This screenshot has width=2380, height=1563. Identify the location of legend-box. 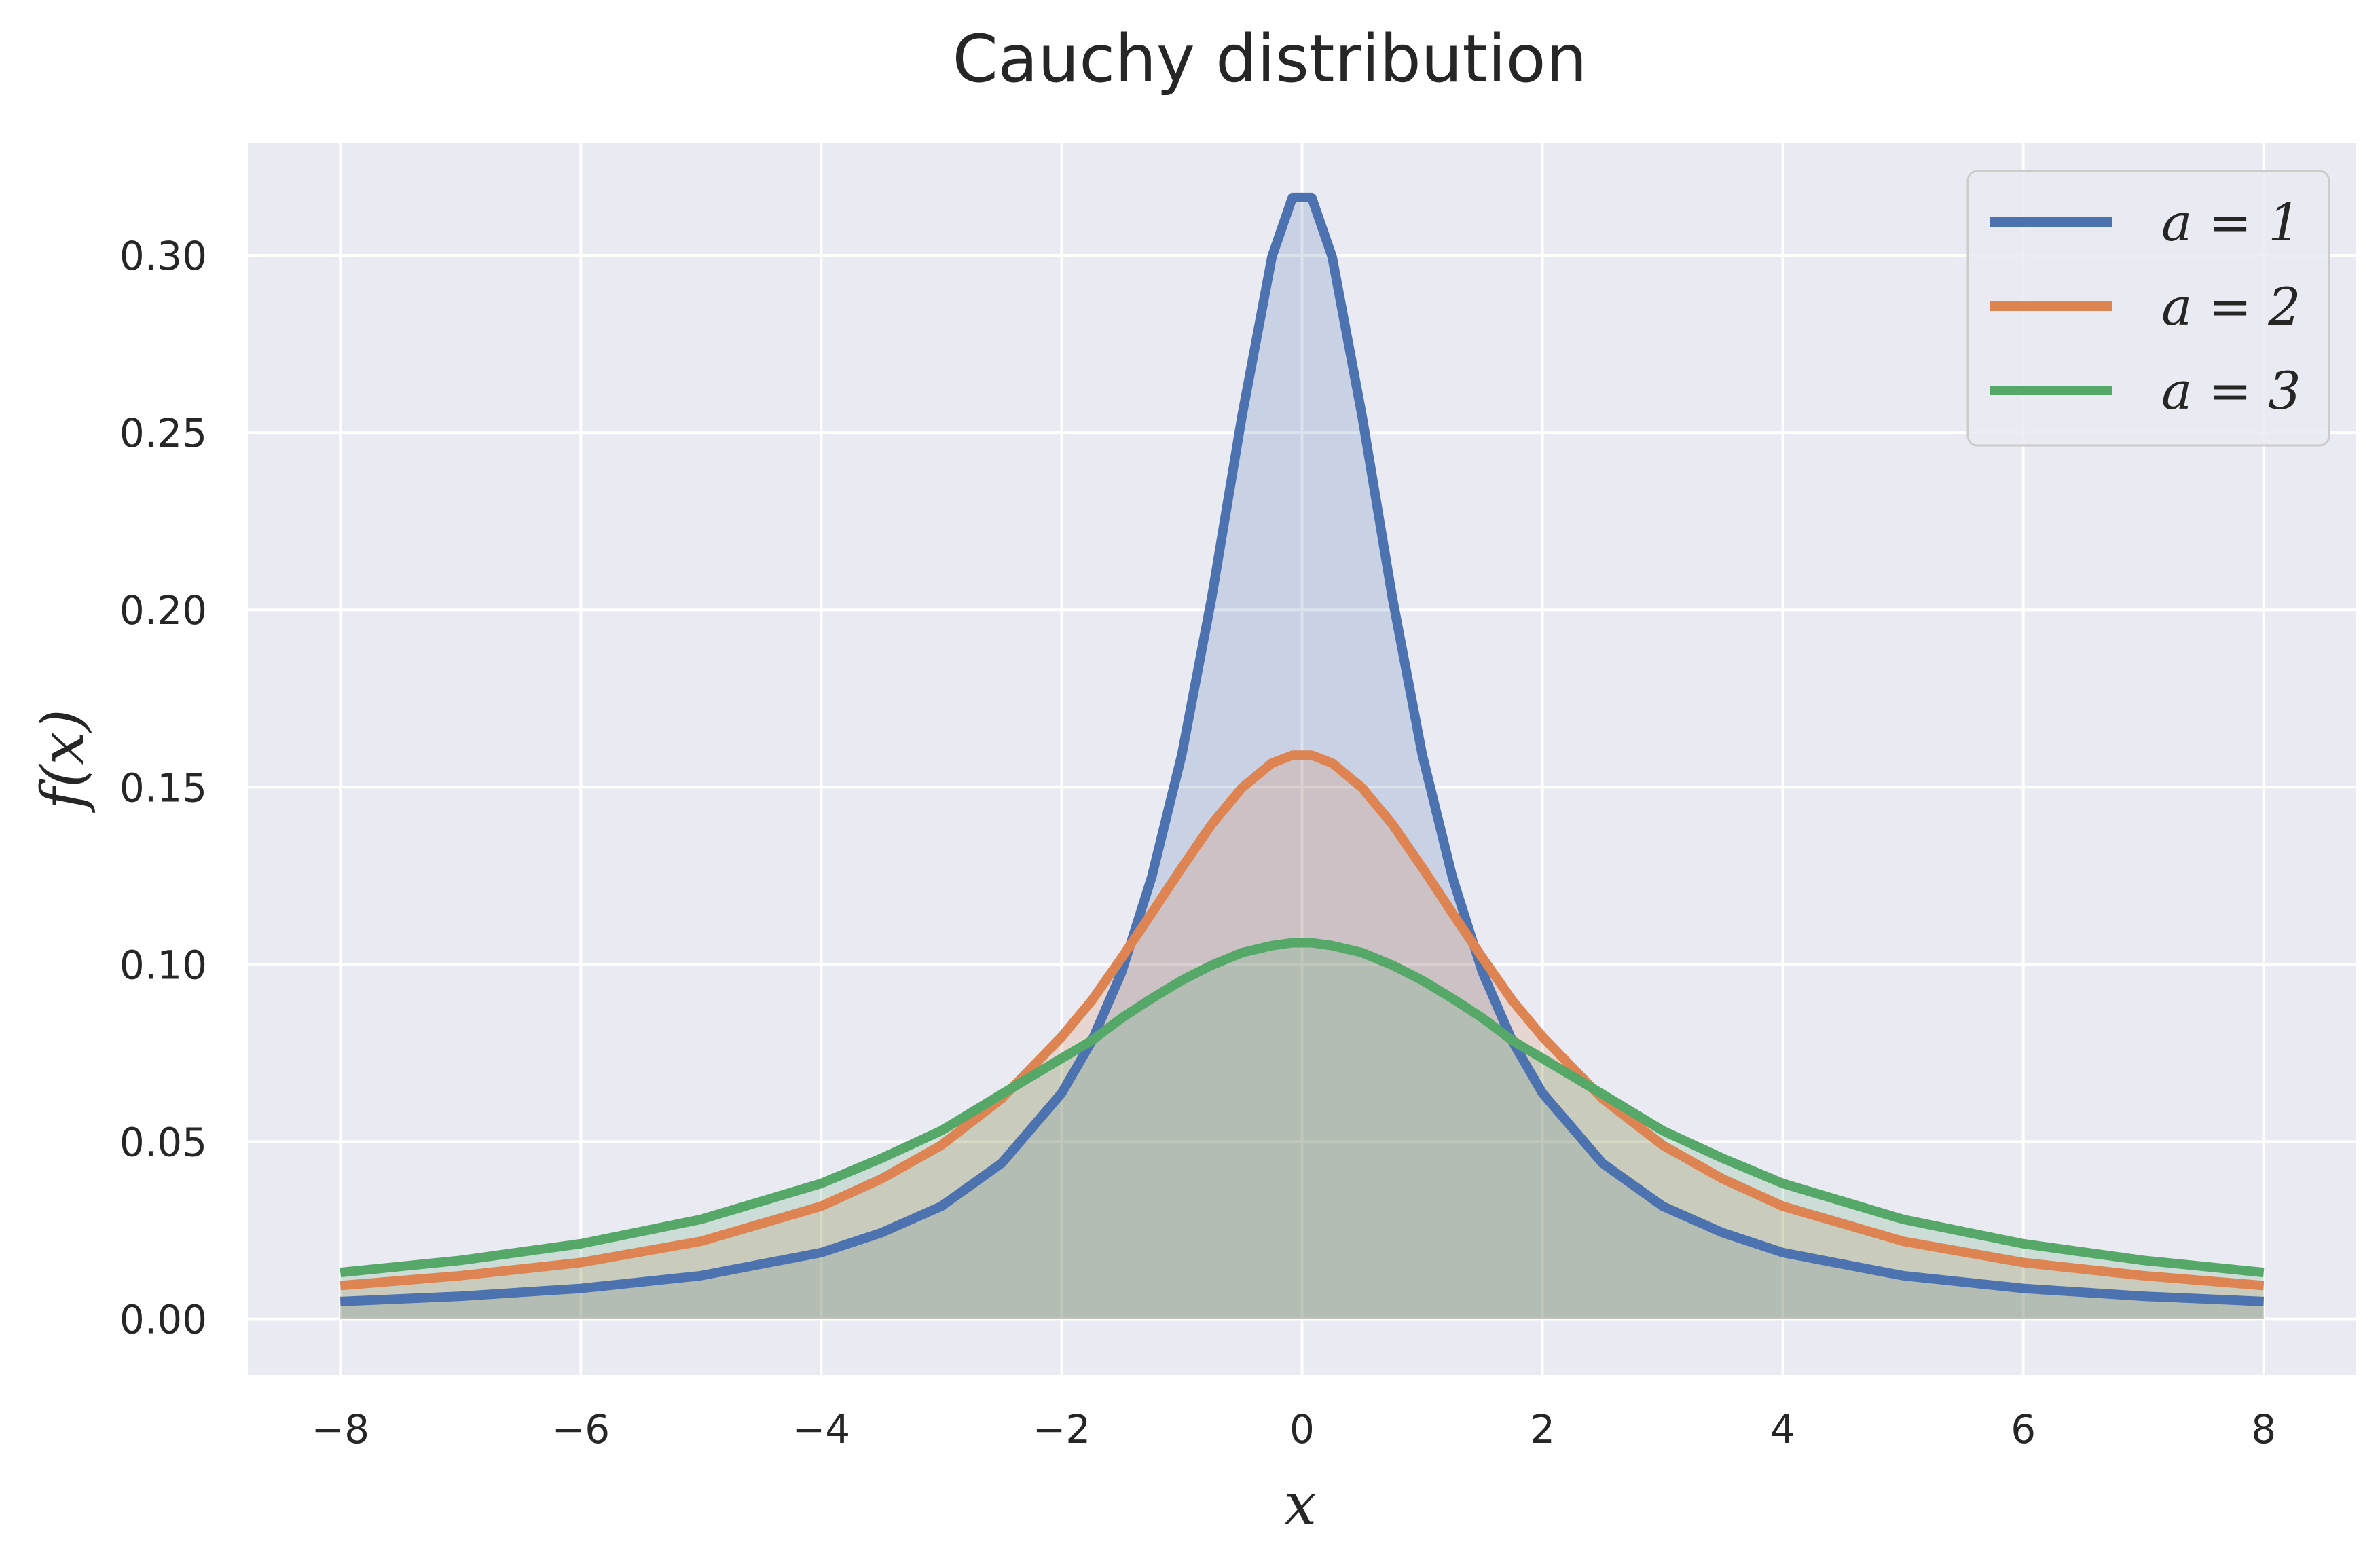
(2148, 308).